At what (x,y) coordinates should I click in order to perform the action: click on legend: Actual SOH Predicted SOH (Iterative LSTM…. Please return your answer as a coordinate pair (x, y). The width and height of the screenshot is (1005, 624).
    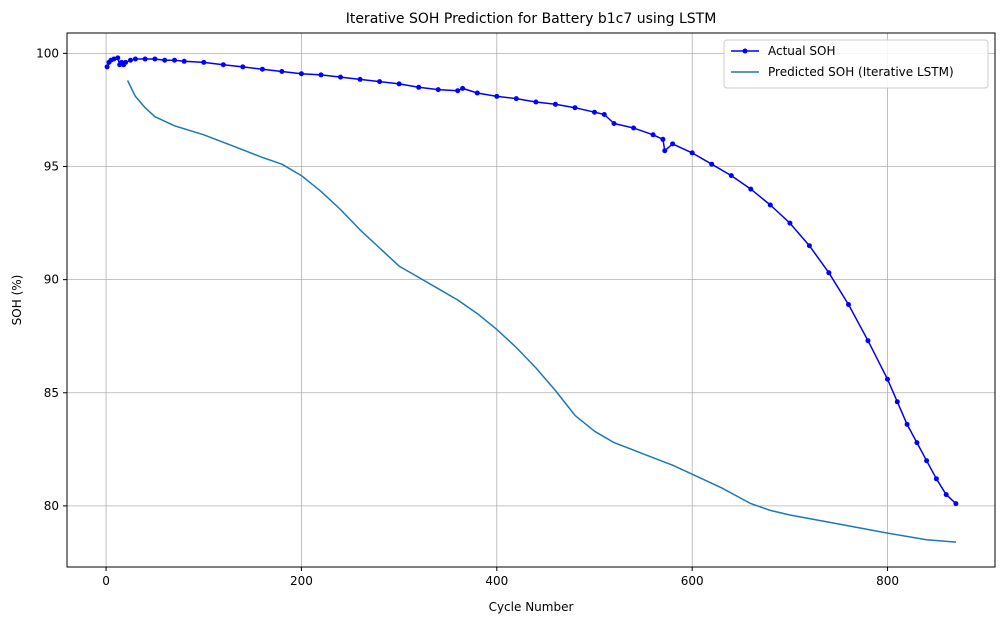
    Looking at the image, I should click on (856, 64).